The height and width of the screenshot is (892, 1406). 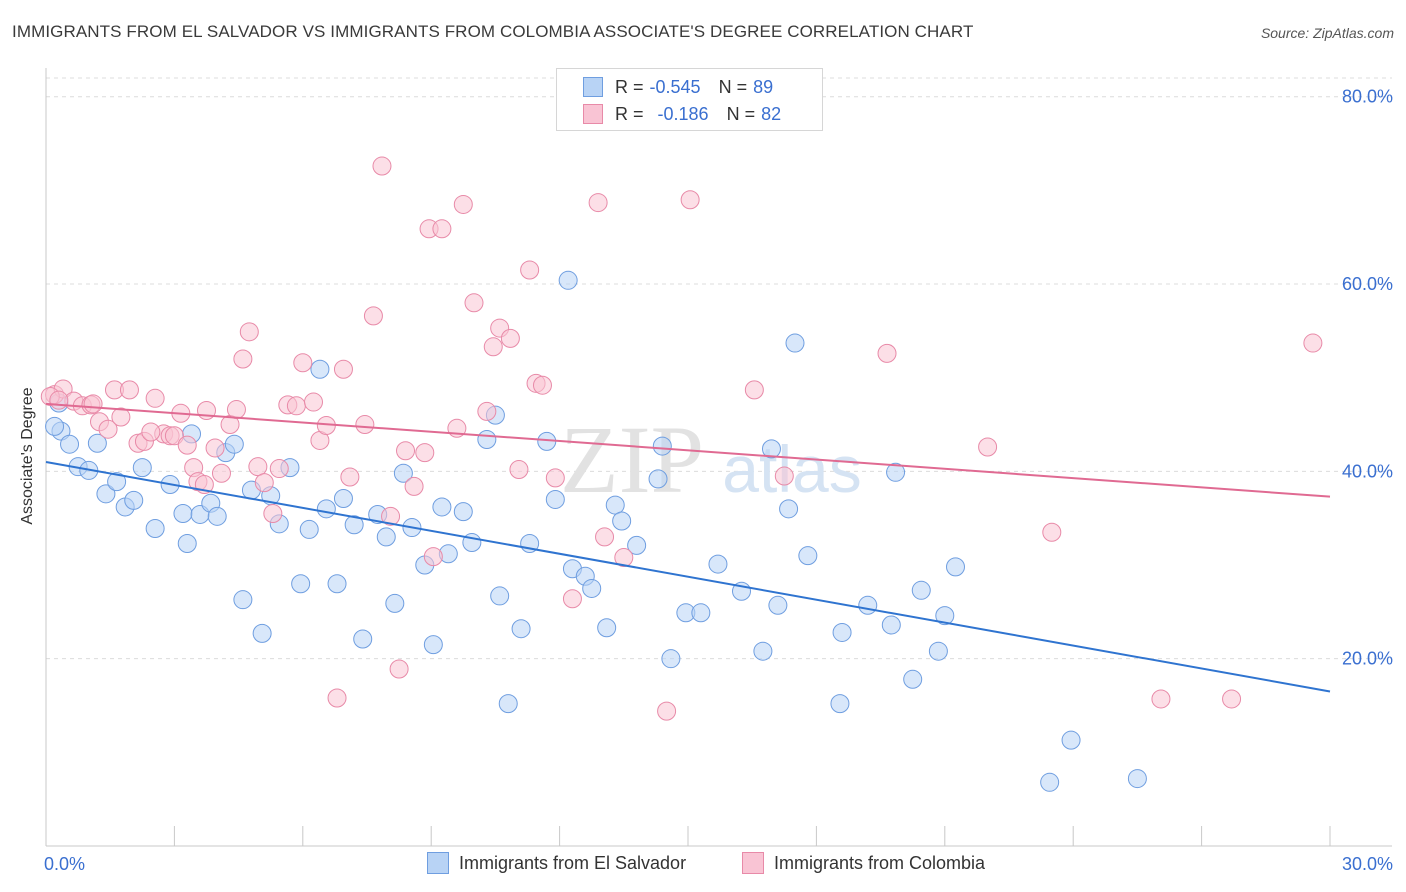 What do you see at coordinates (711, 459) in the screenshot?
I see `watermark: ZIP atlas` at bounding box center [711, 459].